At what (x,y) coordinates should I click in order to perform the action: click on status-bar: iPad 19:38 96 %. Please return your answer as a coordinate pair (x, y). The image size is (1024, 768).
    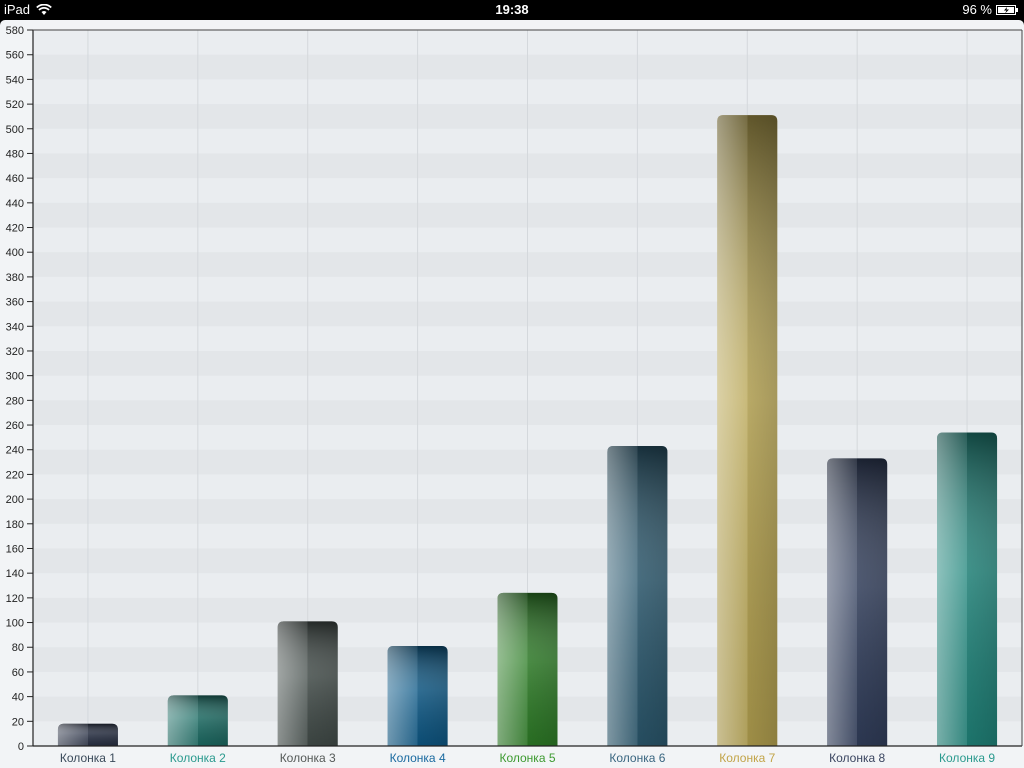
    Looking at the image, I should click on (512, 10).